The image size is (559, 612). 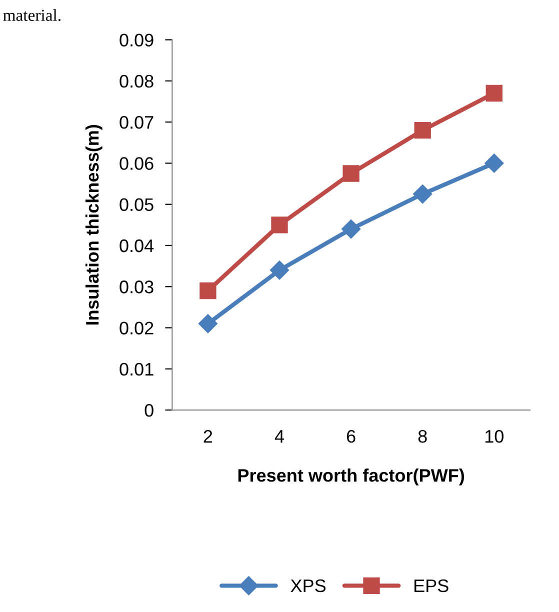 What do you see at coordinates (494, 436) in the screenshot?
I see `x-tick-label: 10` at bounding box center [494, 436].